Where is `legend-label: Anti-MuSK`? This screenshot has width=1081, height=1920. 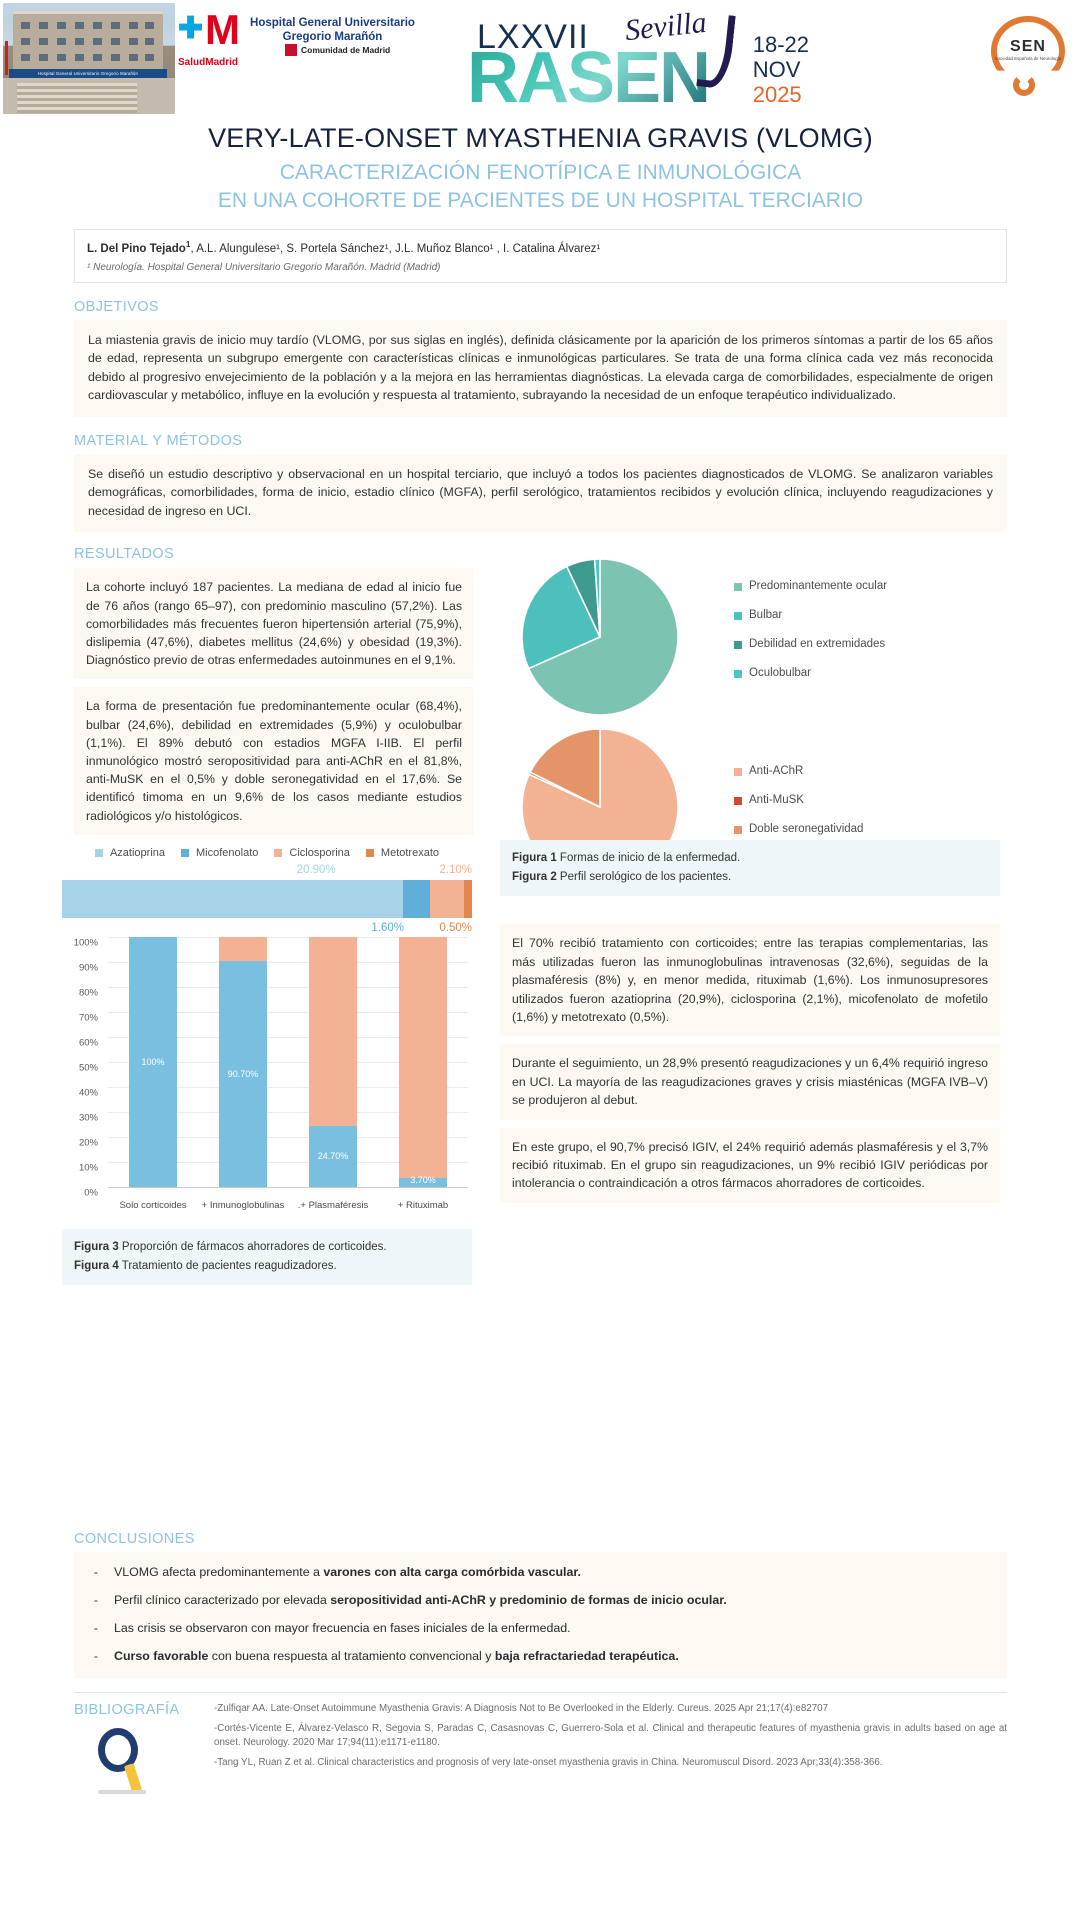 legend-label: Anti-MuSK is located at coordinates (776, 799).